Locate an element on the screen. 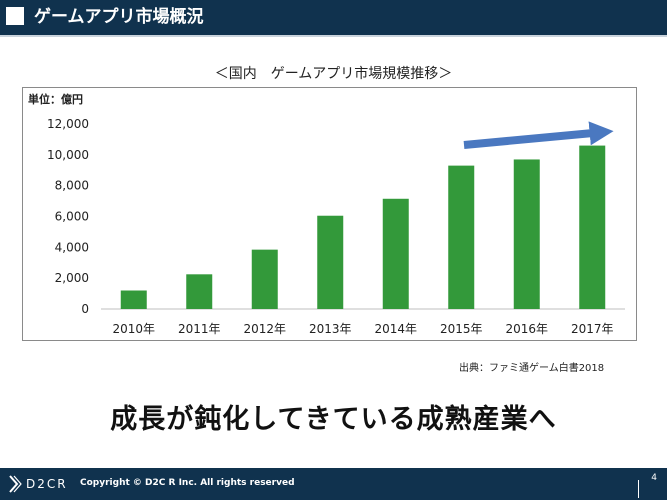 The image size is (667, 500). x-tick-label: 2011年 is located at coordinates (199, 329).